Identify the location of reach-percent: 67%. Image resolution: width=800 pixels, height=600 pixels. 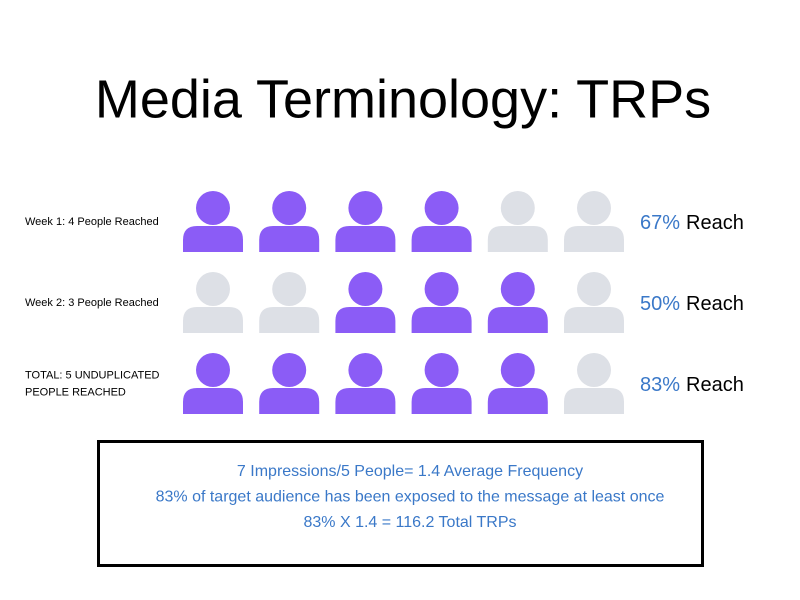
(660, 223).